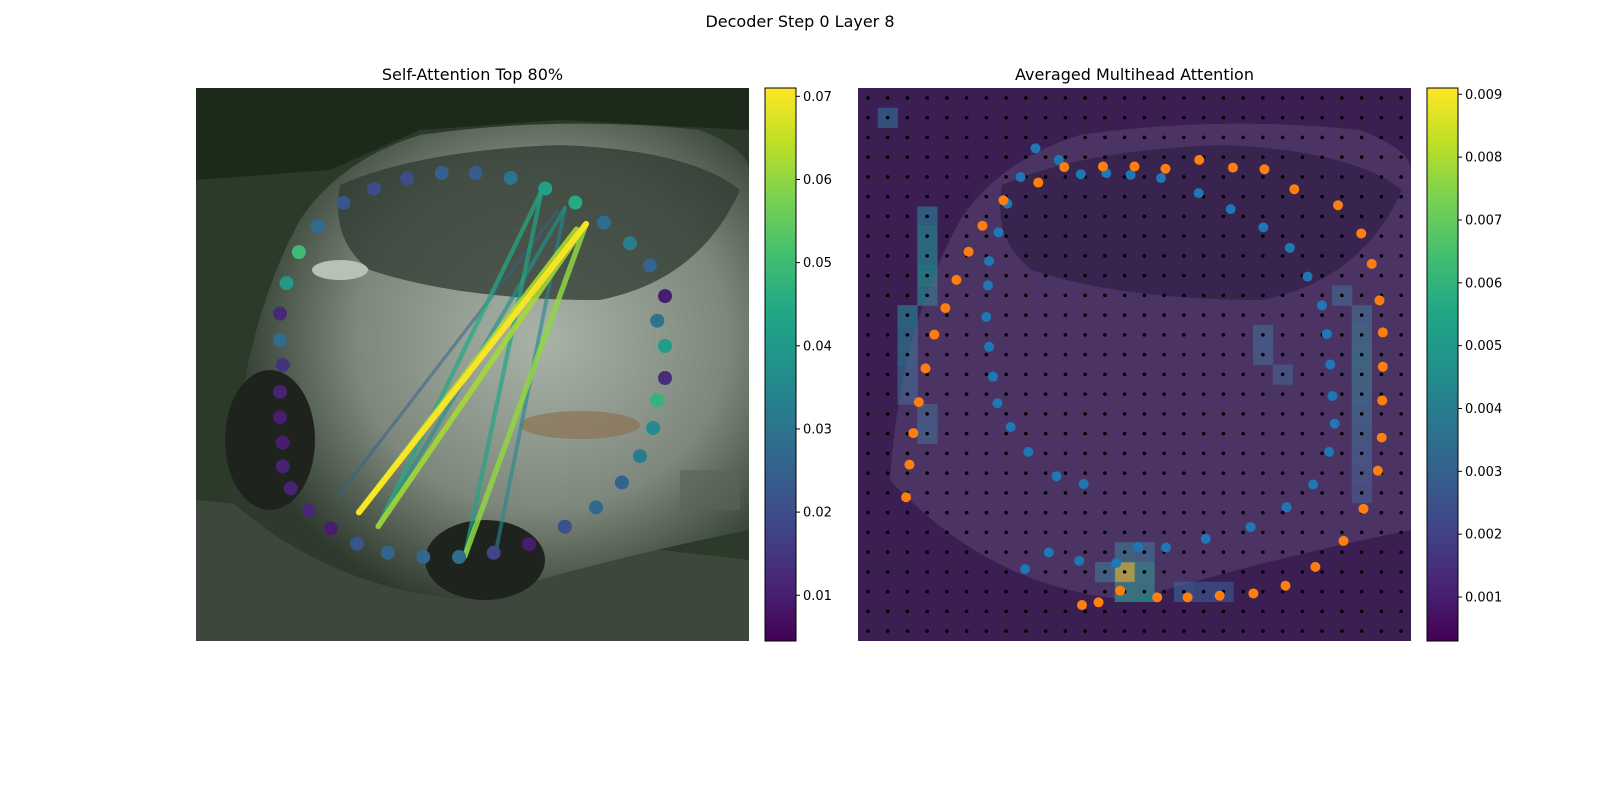  What do you see at coordinates (1483, 535) in the screenshot?
I see `right-colorbar-tick-label: 0.002` at bounding box center [1483, 535].